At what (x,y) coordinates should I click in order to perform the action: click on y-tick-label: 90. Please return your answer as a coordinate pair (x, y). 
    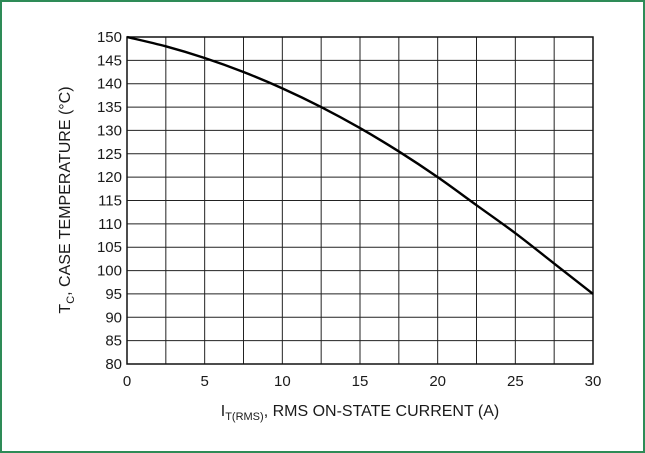
    Looking at the image, I should click on (113, 317).